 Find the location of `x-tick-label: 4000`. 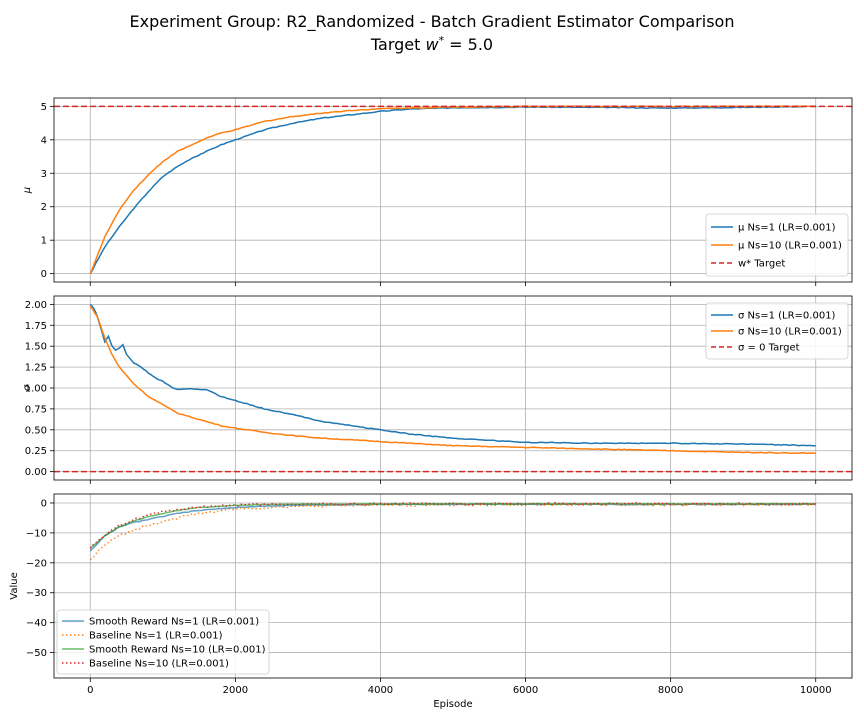

x-tick-label: 4000 is located at coordinates (380, 690).